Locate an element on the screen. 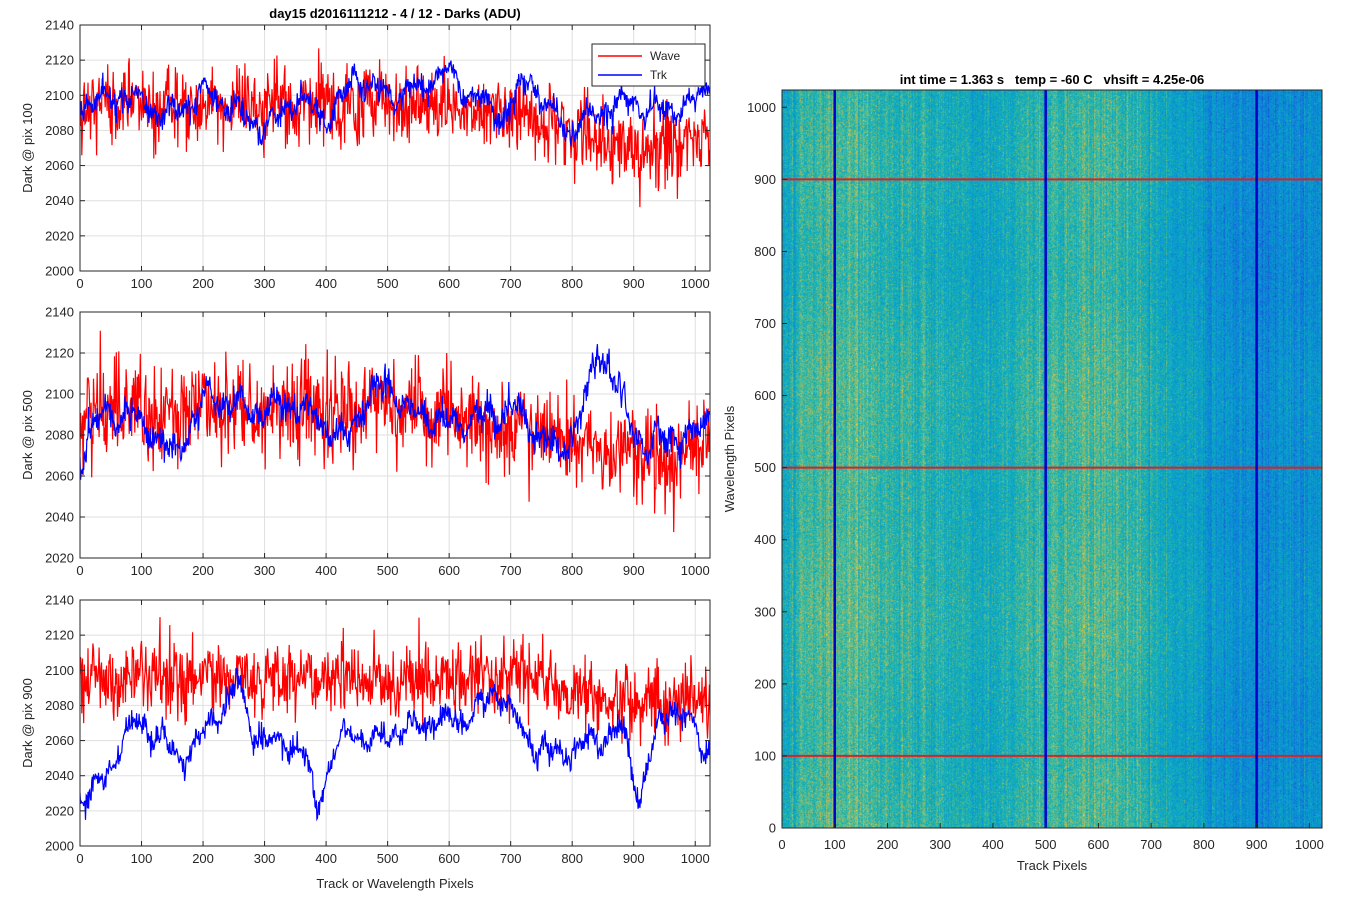 The width and height of the screenshot is (1350, 900). y-tick-label: 900 is located at coordinates (765, 179).